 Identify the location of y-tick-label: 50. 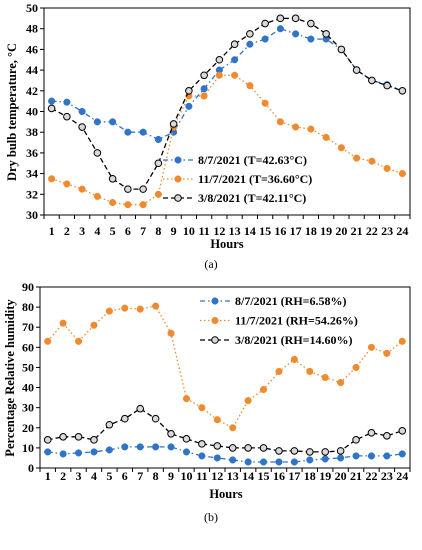
(32, 8).